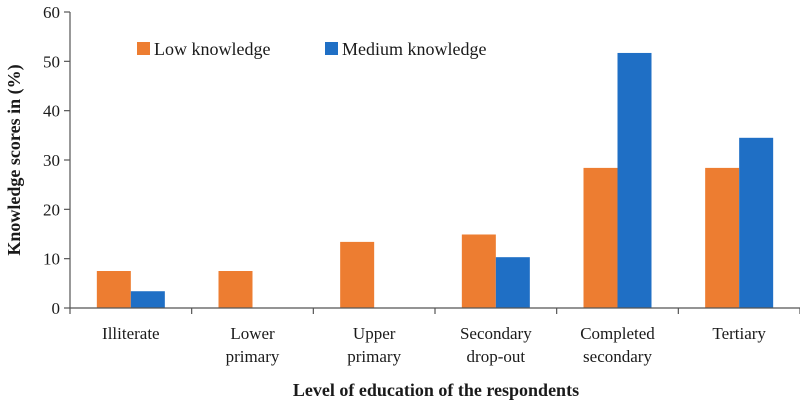  I want to click on y-tick-label: 0, so click(56, 308).